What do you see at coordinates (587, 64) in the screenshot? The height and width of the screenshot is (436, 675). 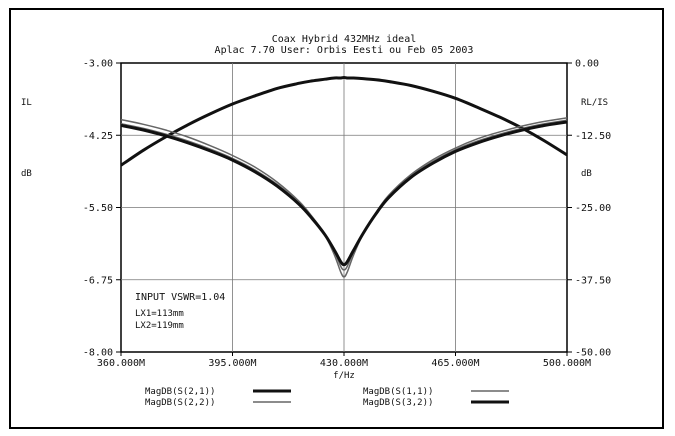 I see `right-tick-label: 0.00` at bounding box center [587, 64].